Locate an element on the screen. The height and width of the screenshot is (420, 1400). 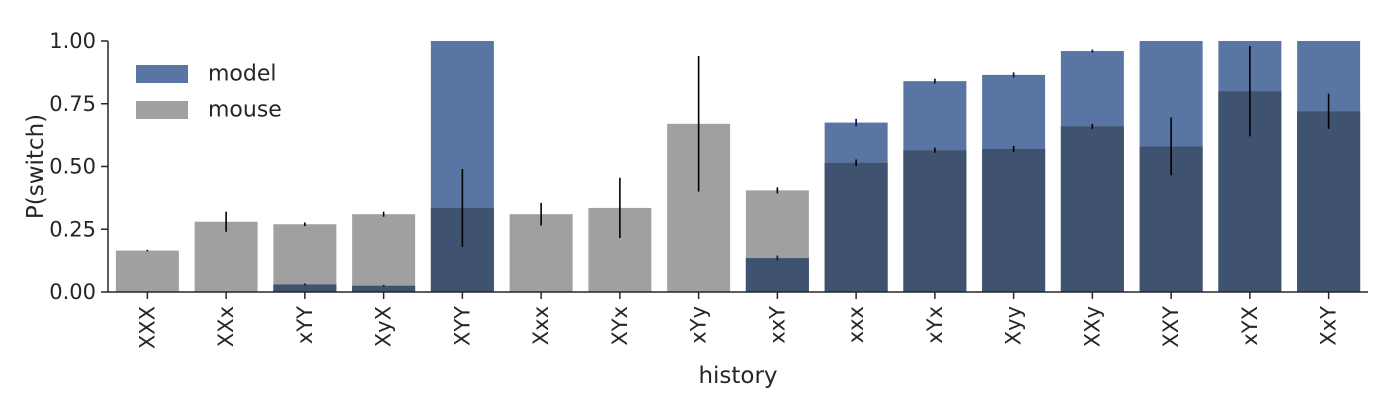
x-tick-label: XXx is located at coordinates (226, 326).